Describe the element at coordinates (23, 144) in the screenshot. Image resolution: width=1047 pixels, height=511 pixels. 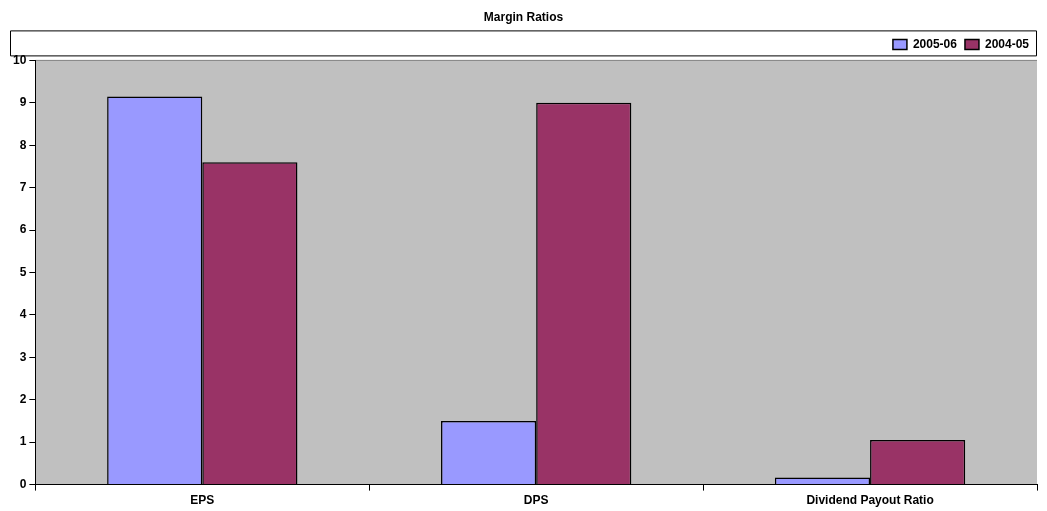
I see `y-tick-label: 8` at that location.